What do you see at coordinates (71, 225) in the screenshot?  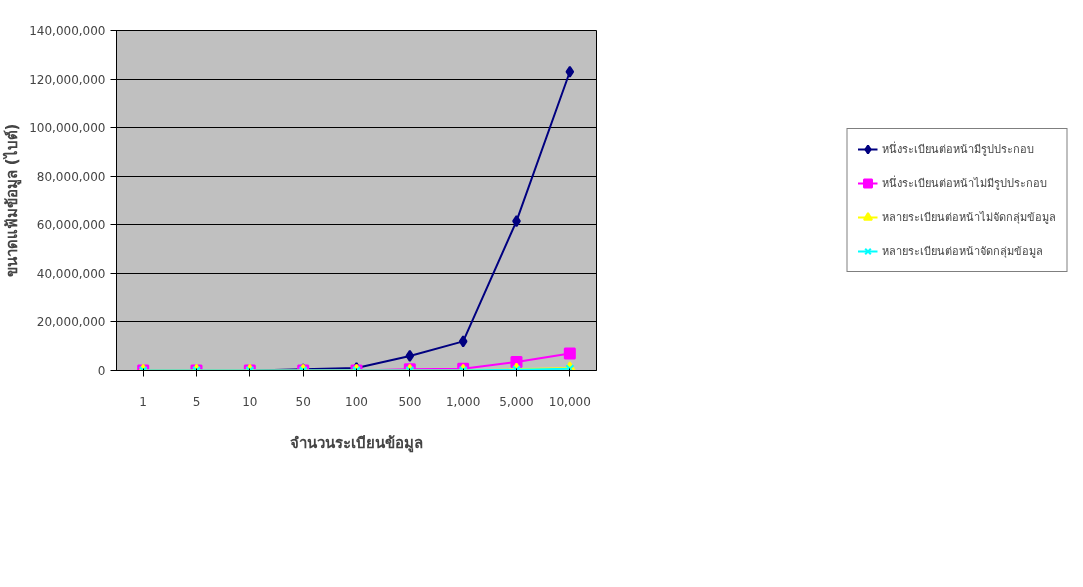 I see `y-tick-label: 60,000,000` at bounding box center [71, 225].